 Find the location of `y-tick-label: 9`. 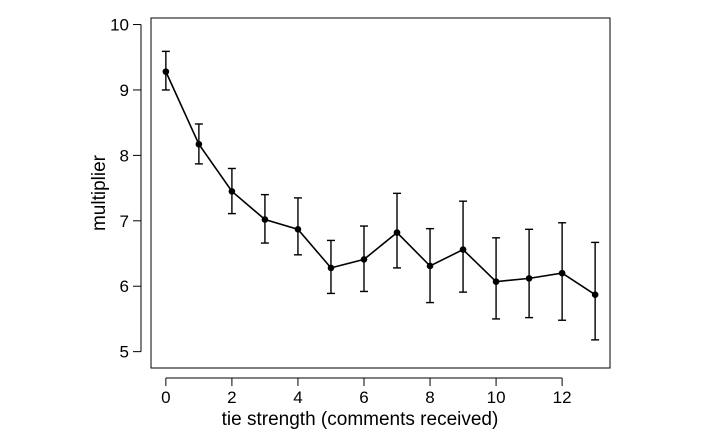

y-tick-label: 9 is located at coordinates (124, 90).